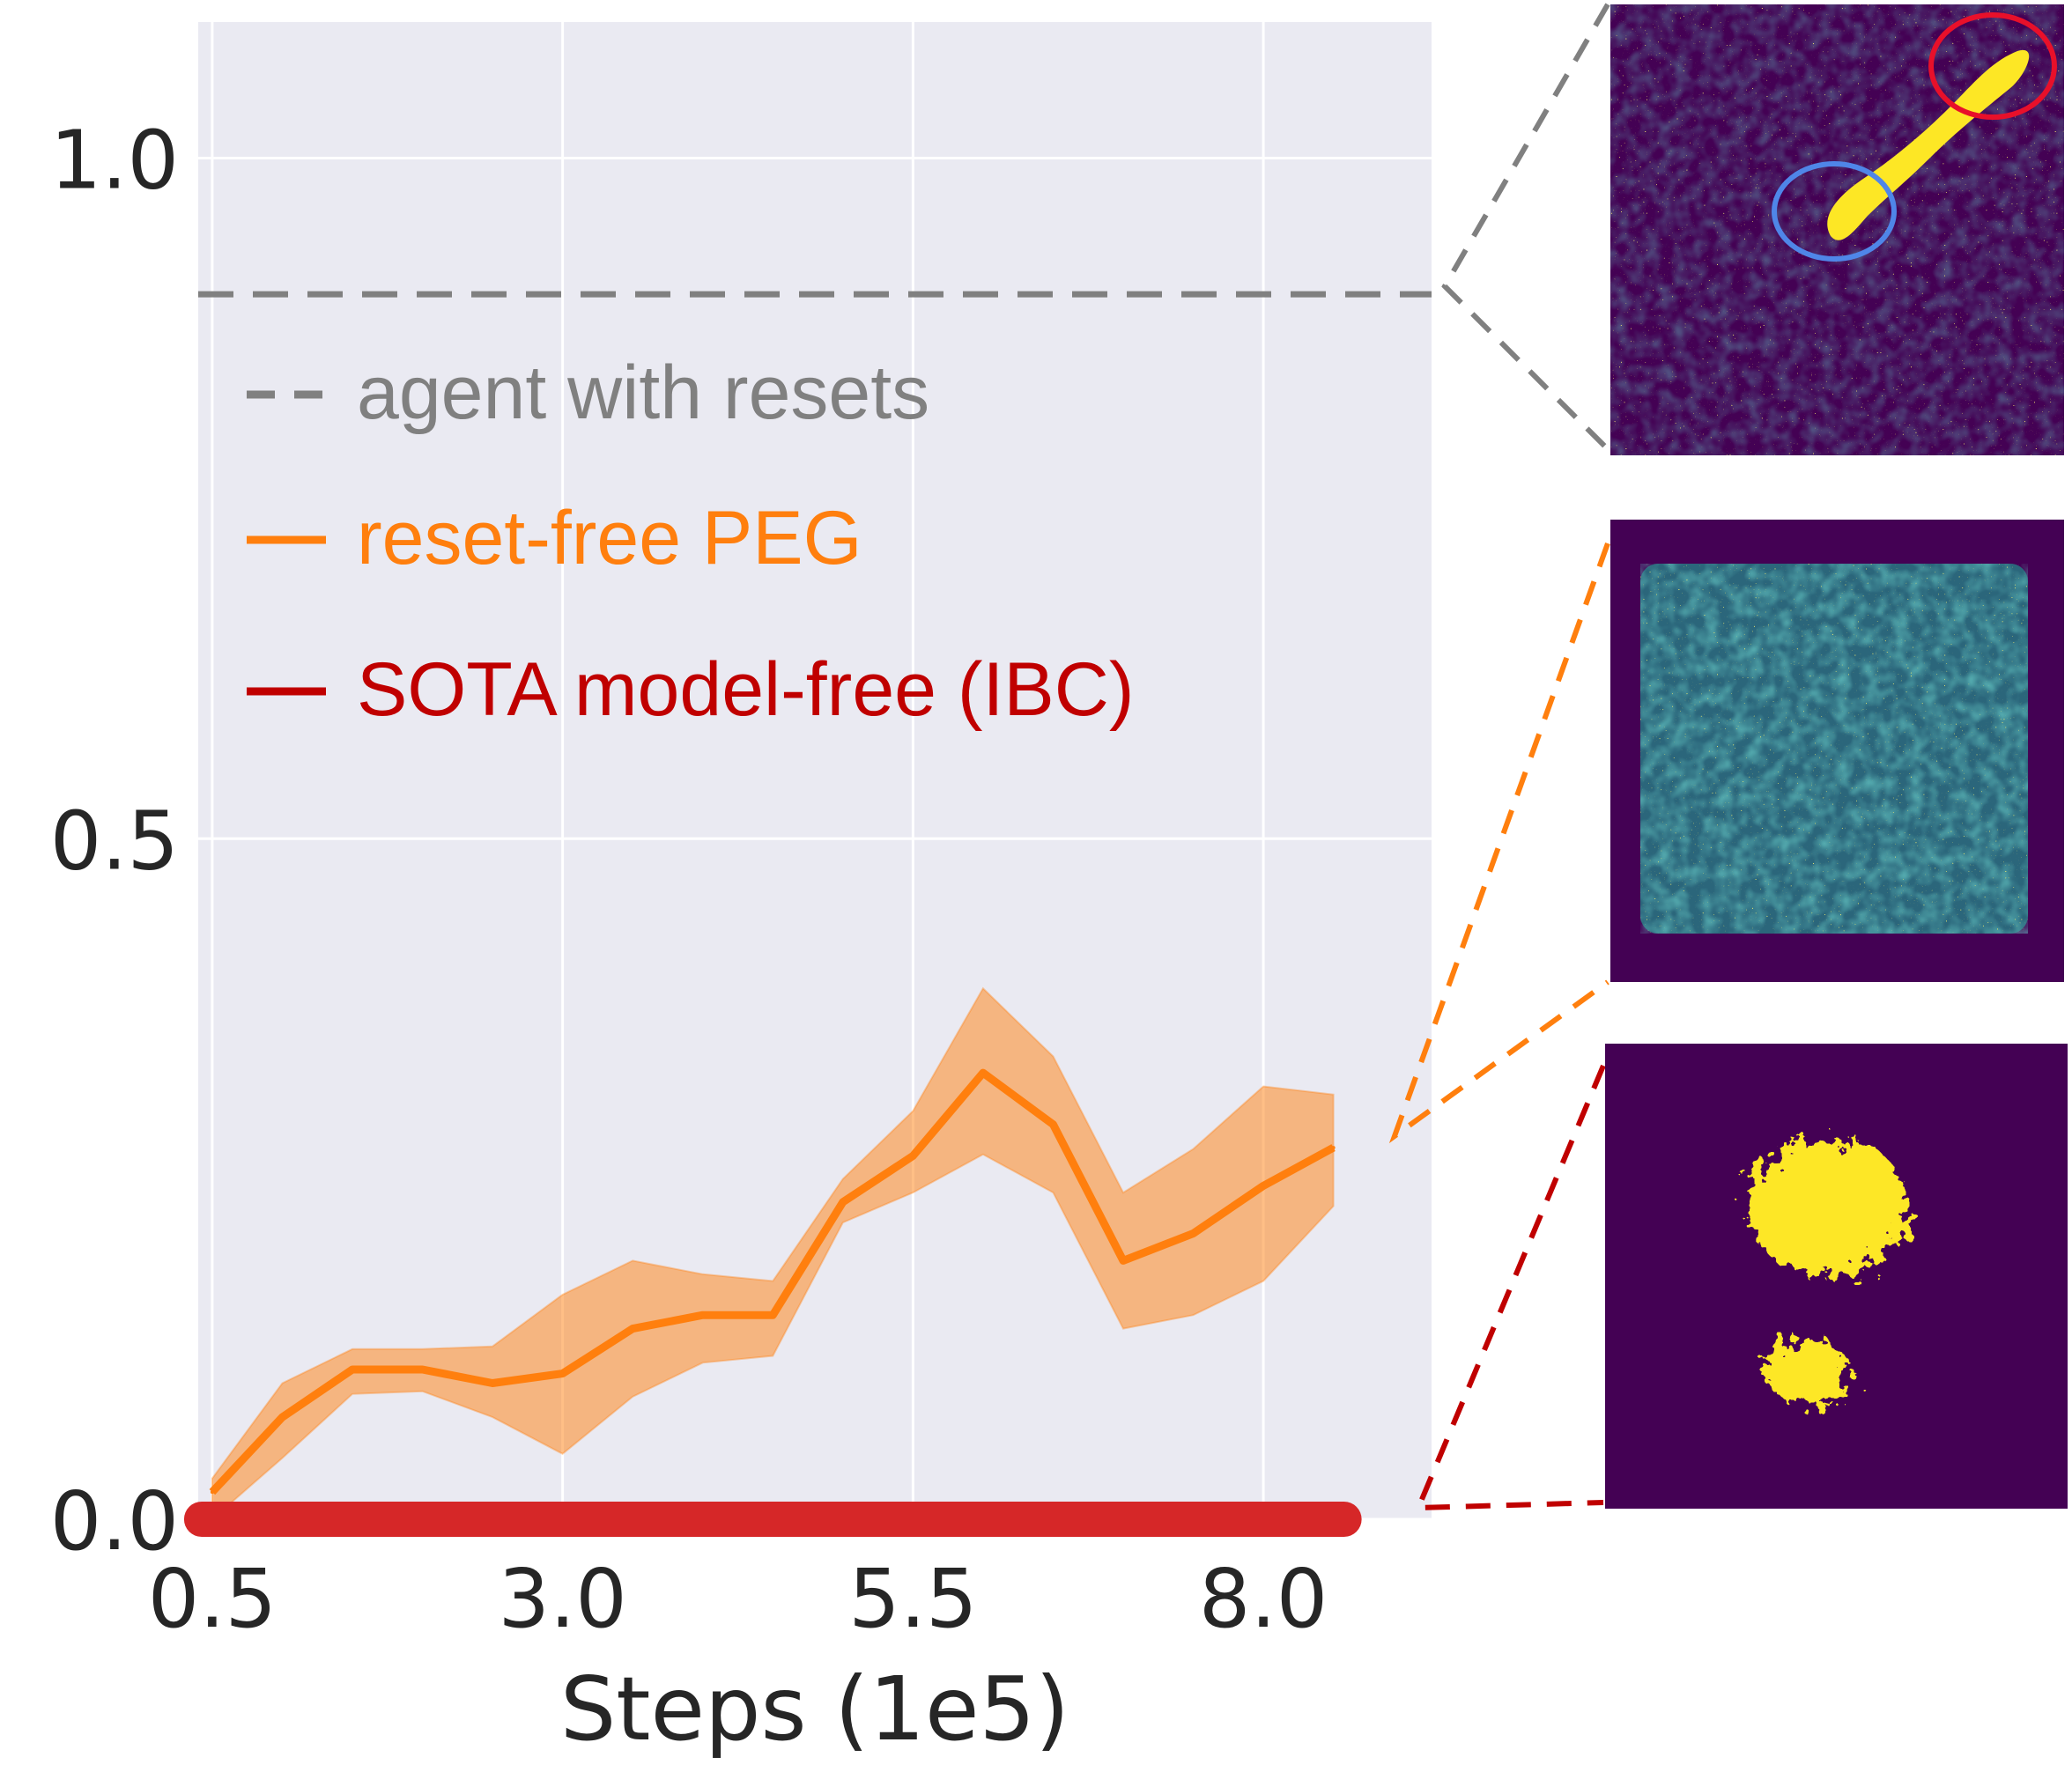 This screenshot has height=1772, width=2072. What do you see at coordinates (1807, 1372) in the screenshot?
I see `lower-cluster` at bounding box center [1807, 1372].